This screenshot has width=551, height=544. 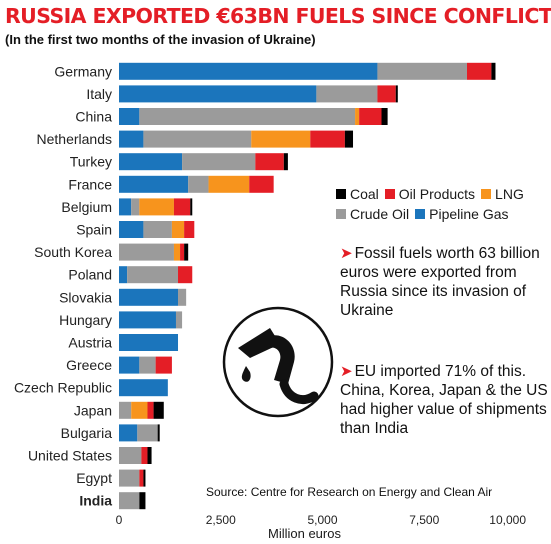 I want to click on bar-egypt-crude-oil, so click(x=129, y=478).